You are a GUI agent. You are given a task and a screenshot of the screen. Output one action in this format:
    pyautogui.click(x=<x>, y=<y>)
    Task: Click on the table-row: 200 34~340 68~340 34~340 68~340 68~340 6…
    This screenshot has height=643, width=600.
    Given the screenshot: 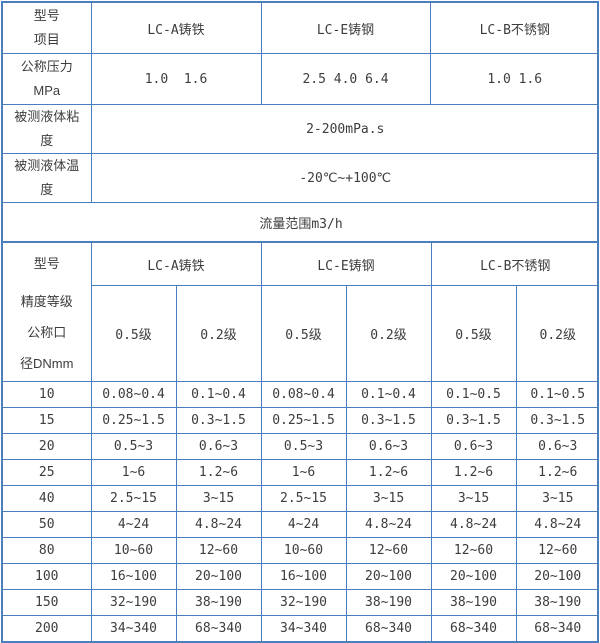 What is the action you would take?
    pyautogui.click(x=301, y=628)
    